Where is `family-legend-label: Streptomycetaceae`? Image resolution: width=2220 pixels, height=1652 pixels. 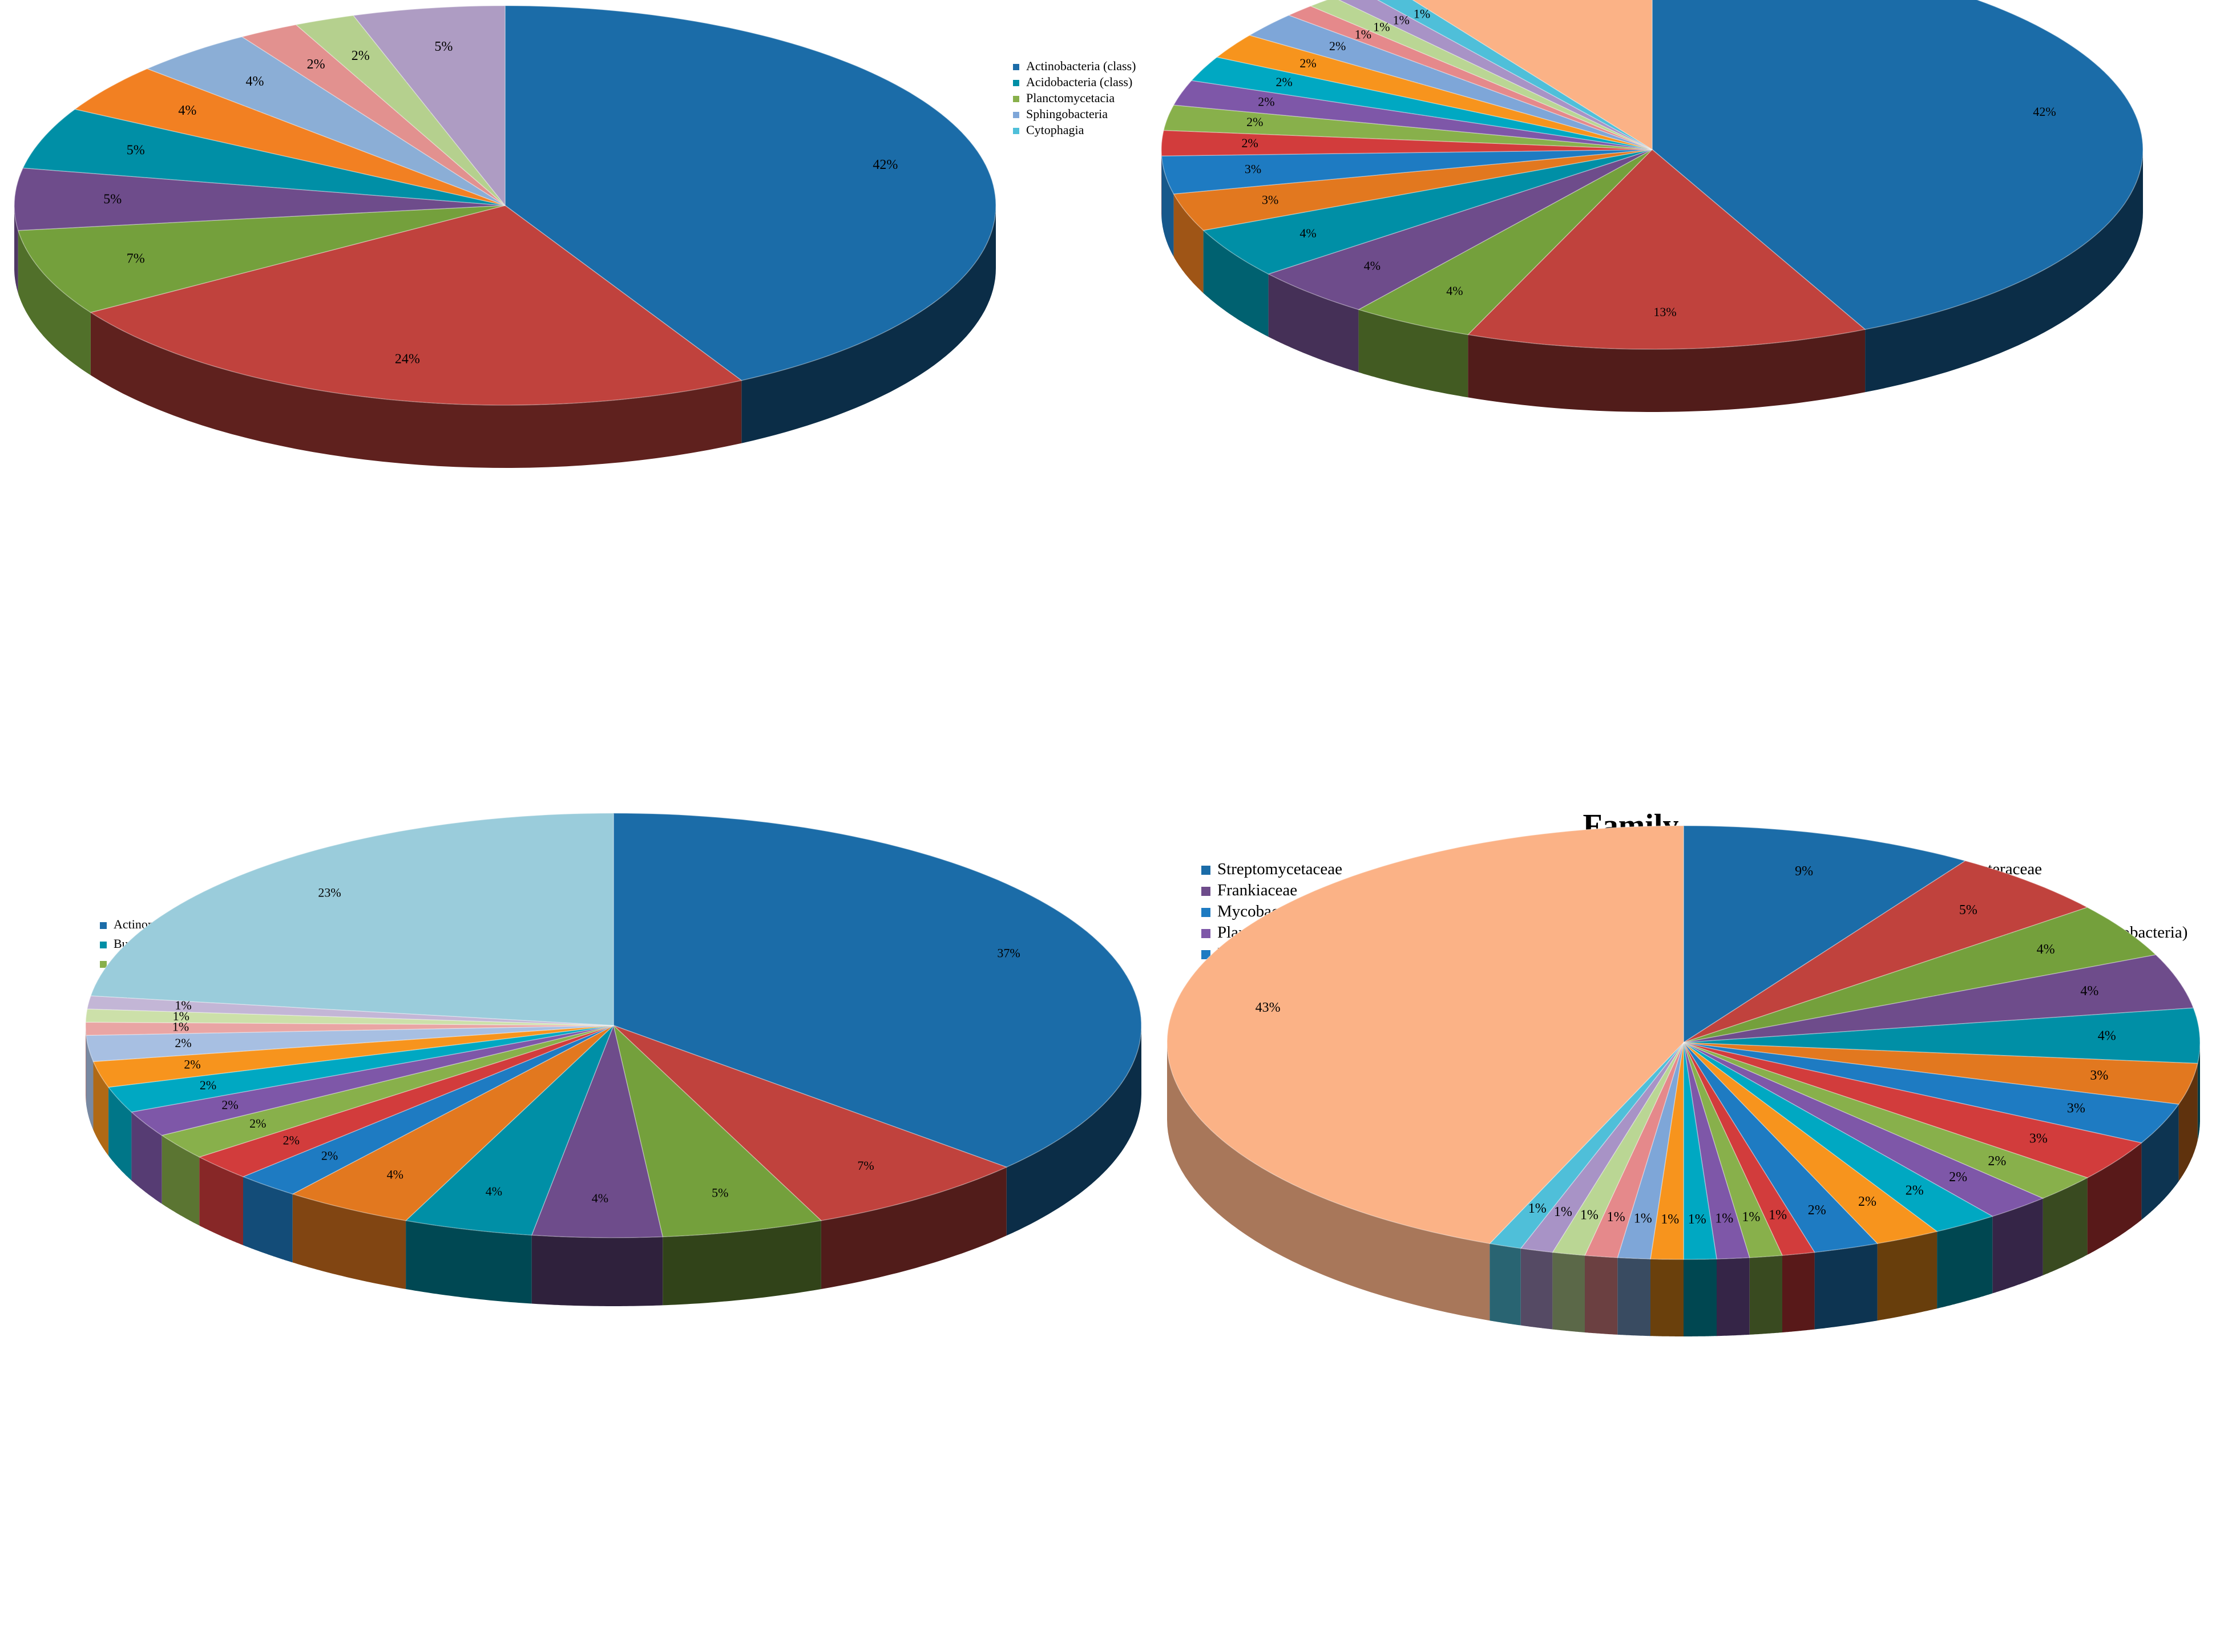 family-legend-label: Streptomycetaceae is located at coordinates (1279, 869).